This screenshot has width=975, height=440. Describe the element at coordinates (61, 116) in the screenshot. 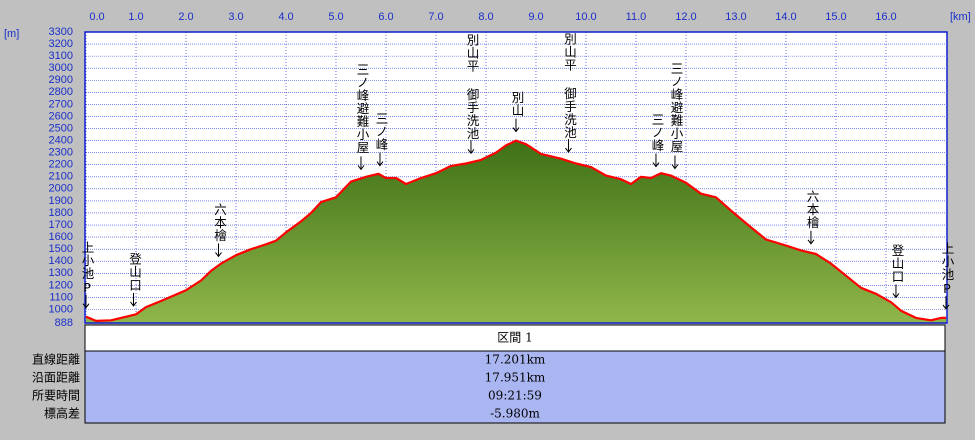

I see `y-tick-label: 2600` at that location.